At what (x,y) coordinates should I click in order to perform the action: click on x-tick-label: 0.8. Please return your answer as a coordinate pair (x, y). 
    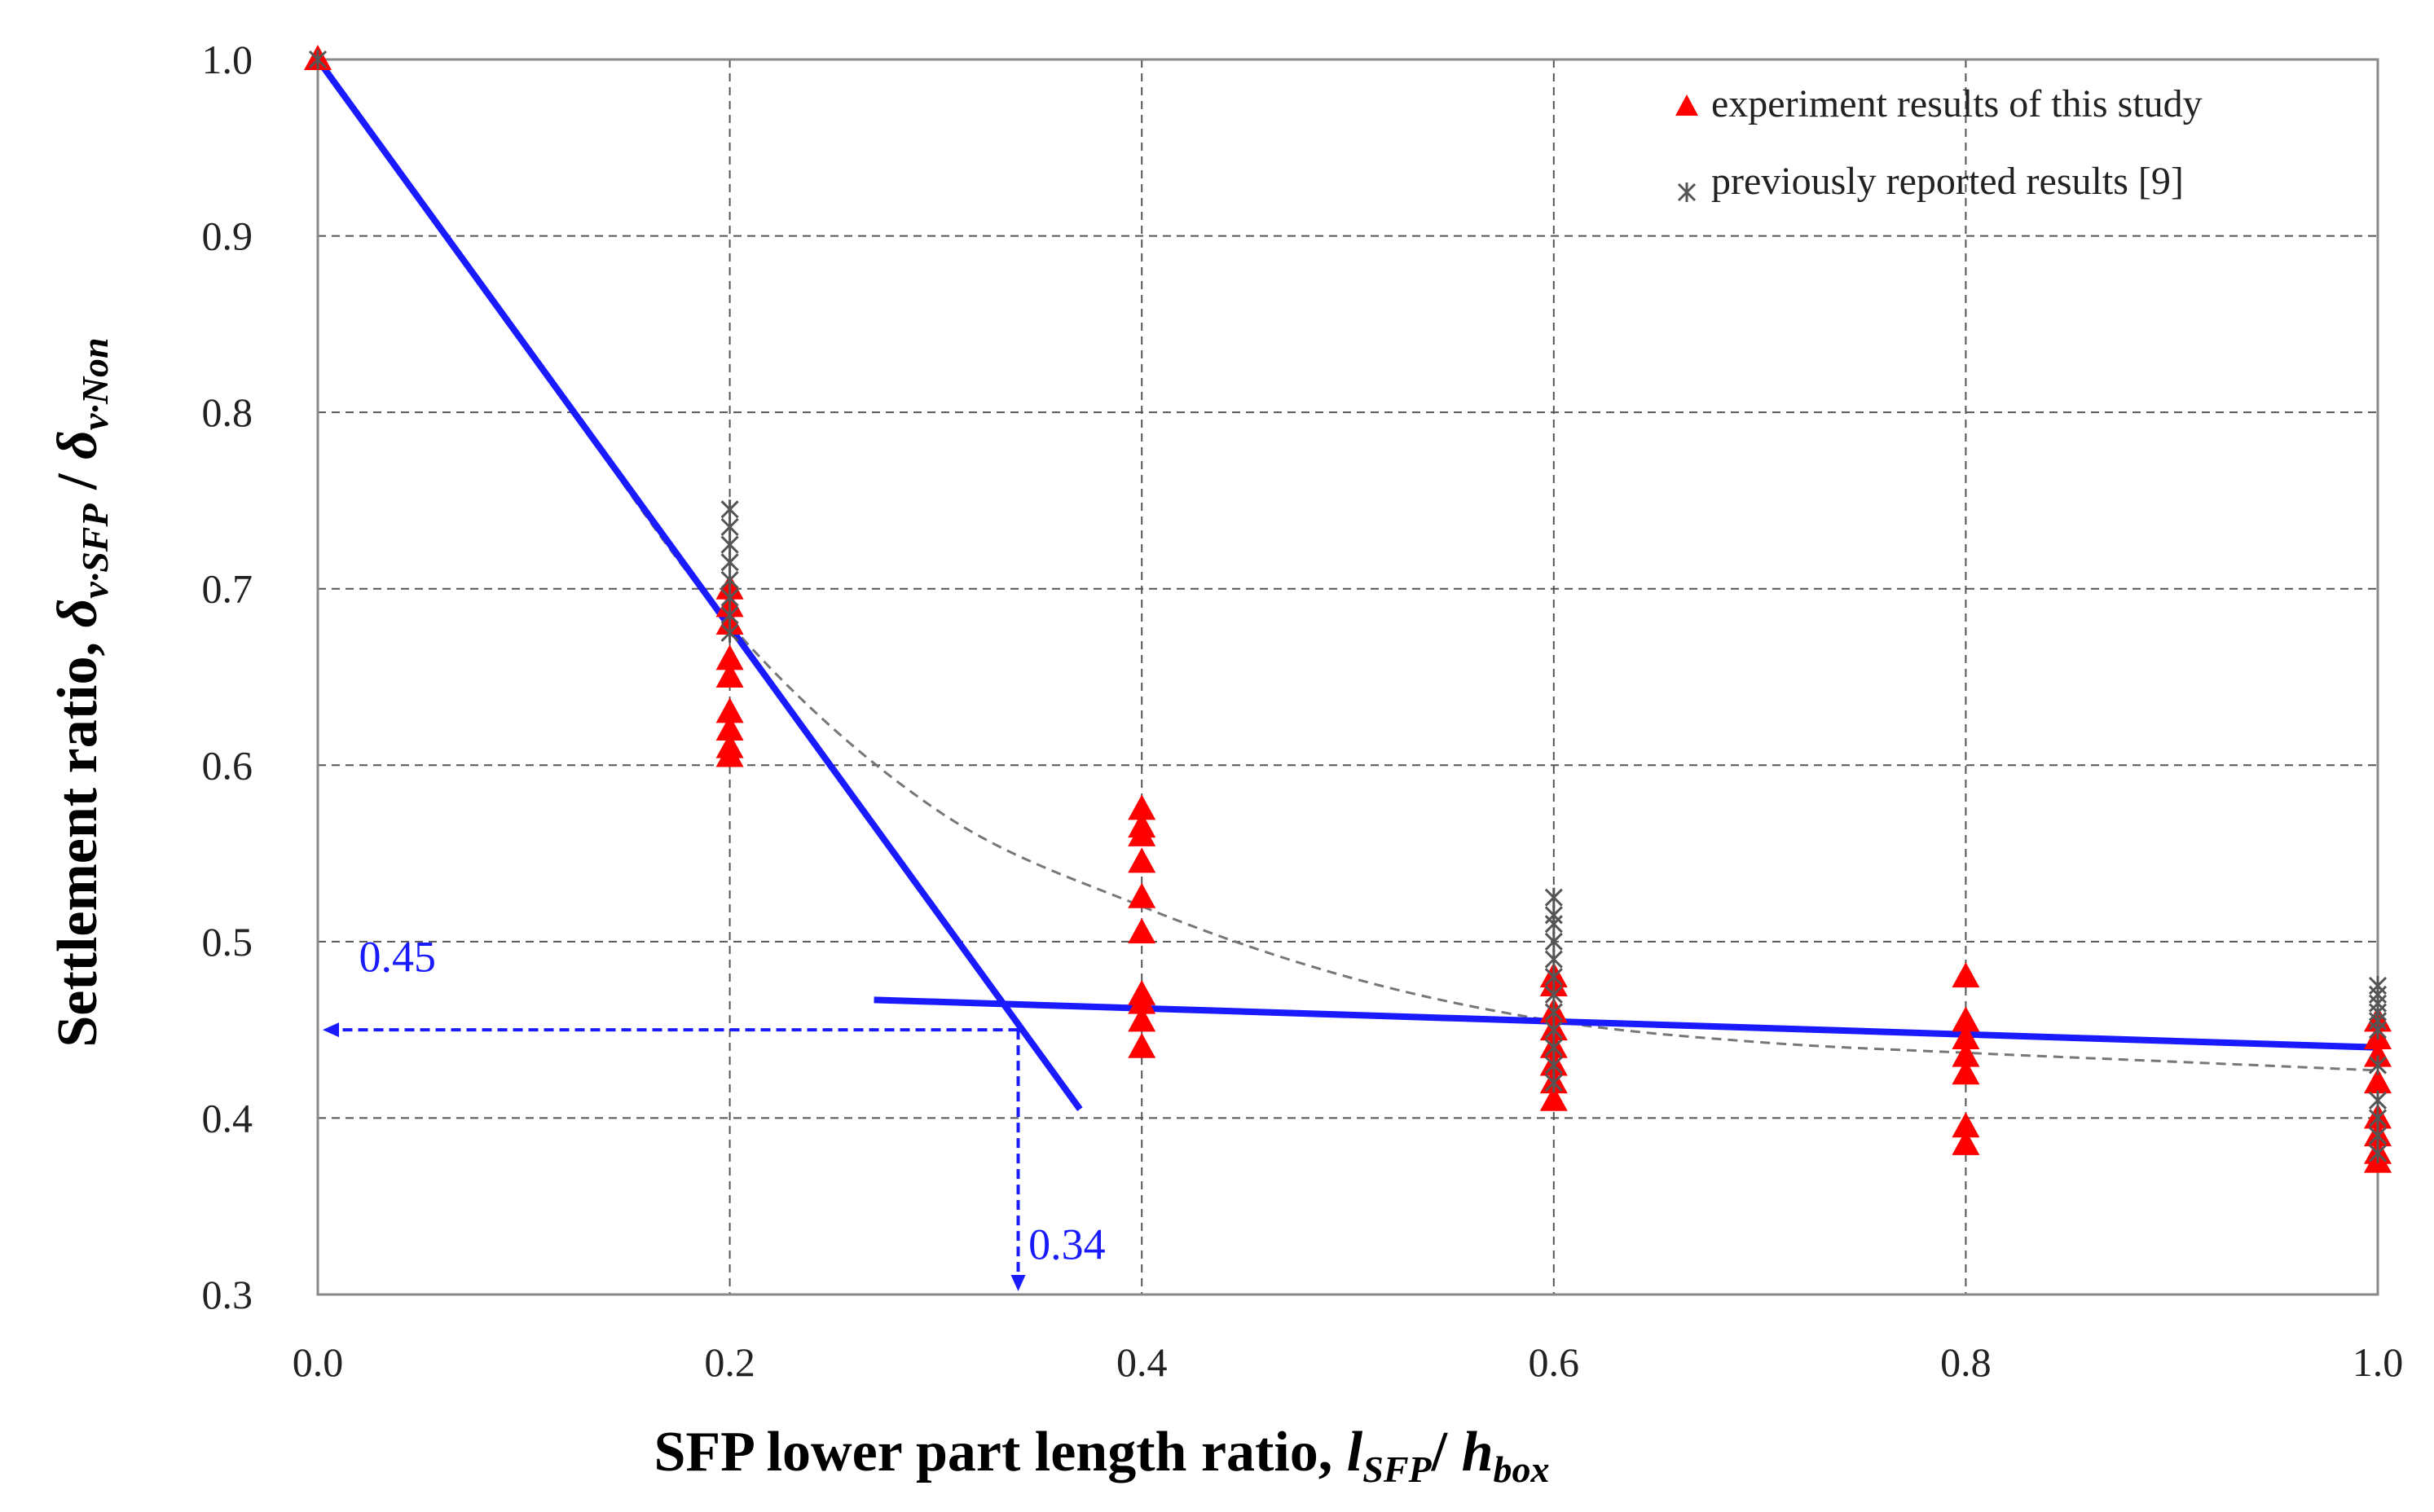
    Looking at the image, I should click on (1966, 1362).